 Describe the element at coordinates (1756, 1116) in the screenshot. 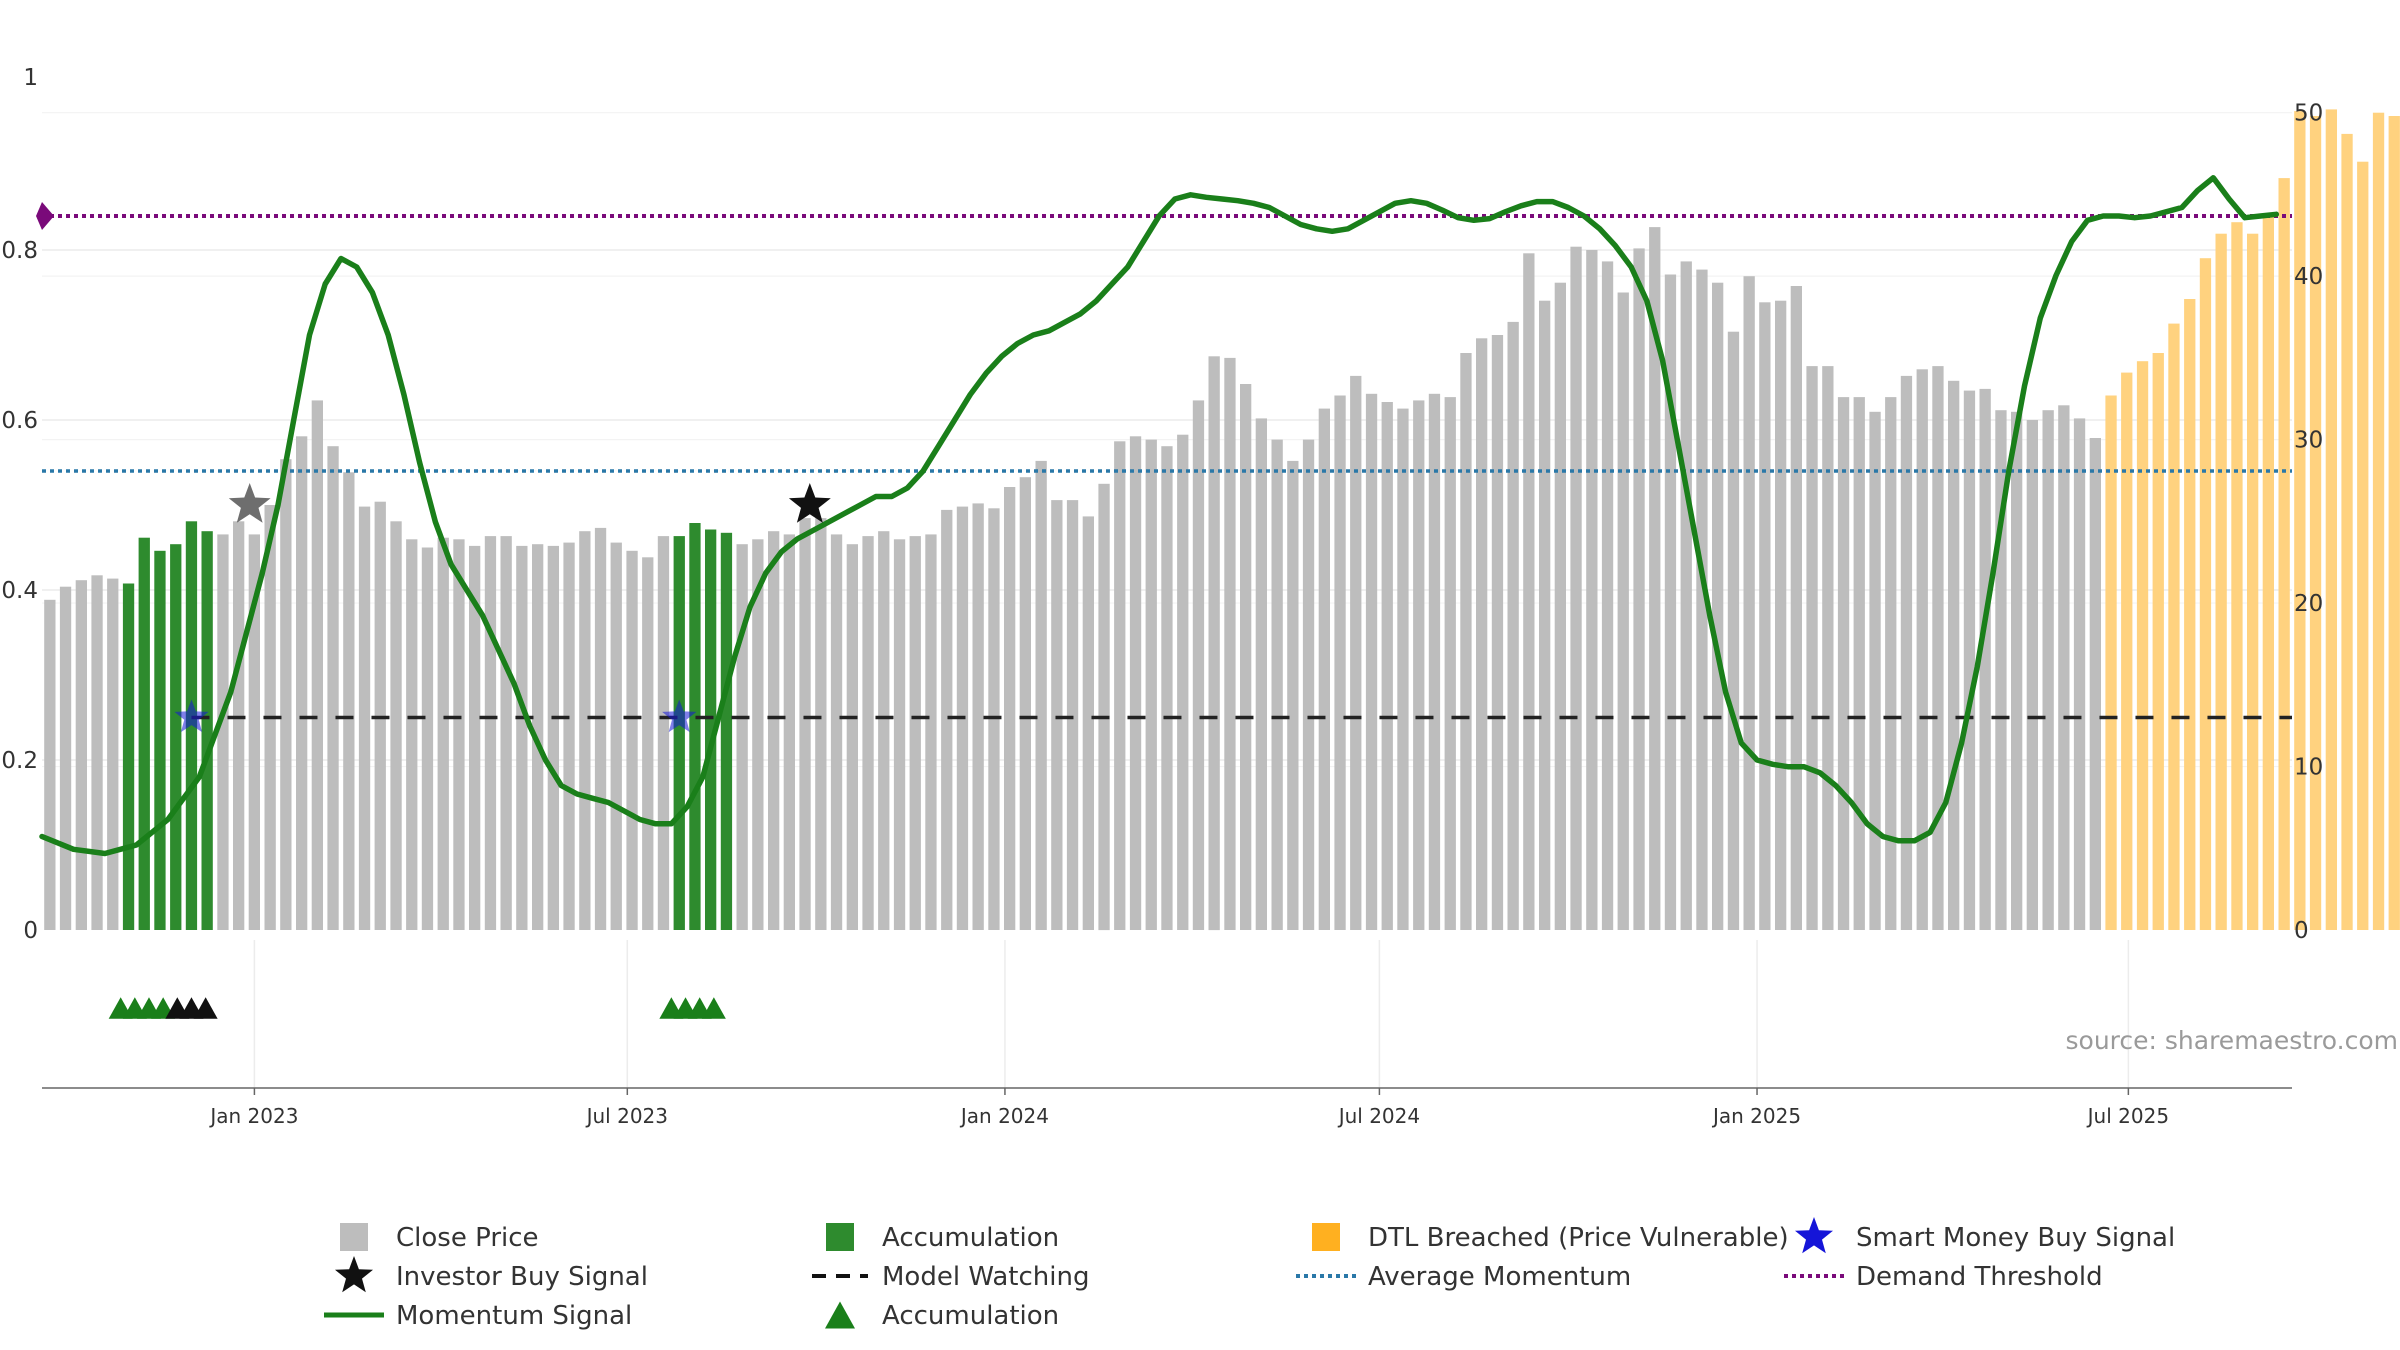

I see `x-axis-tick-label: Jan 2025` at that location.